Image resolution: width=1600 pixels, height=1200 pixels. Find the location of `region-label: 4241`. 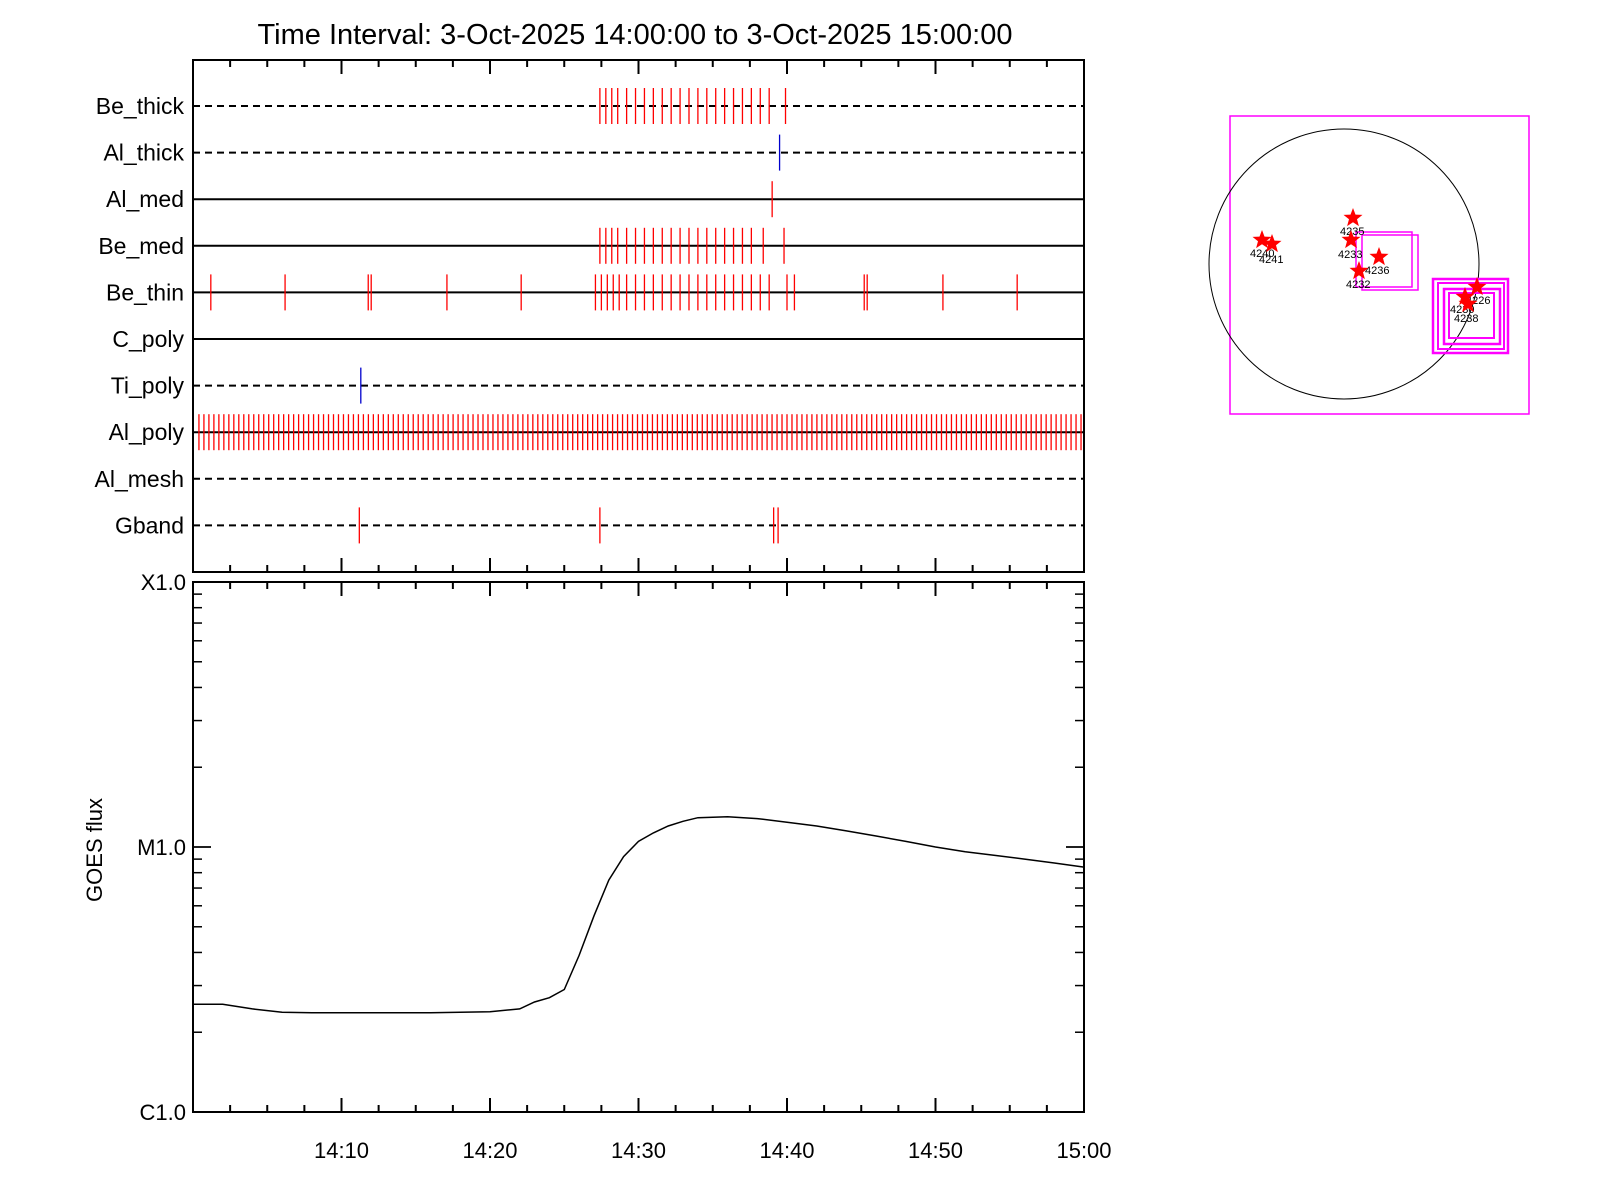

region-label: 4241 is located at coordinates (1271, 260).